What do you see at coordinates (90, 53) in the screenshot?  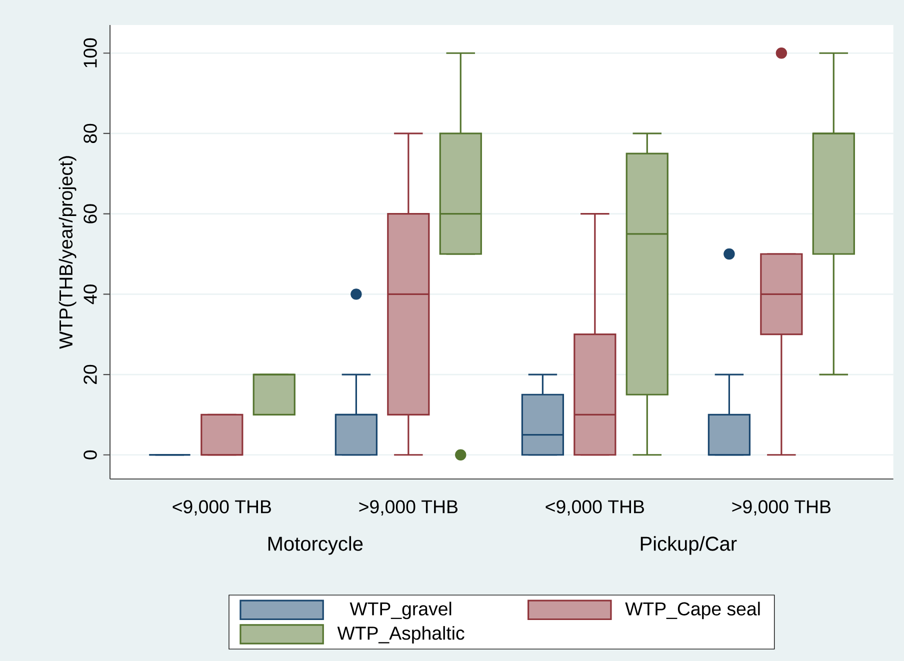 I see `y-tick-label: 100` at bounding box center [90, 53].